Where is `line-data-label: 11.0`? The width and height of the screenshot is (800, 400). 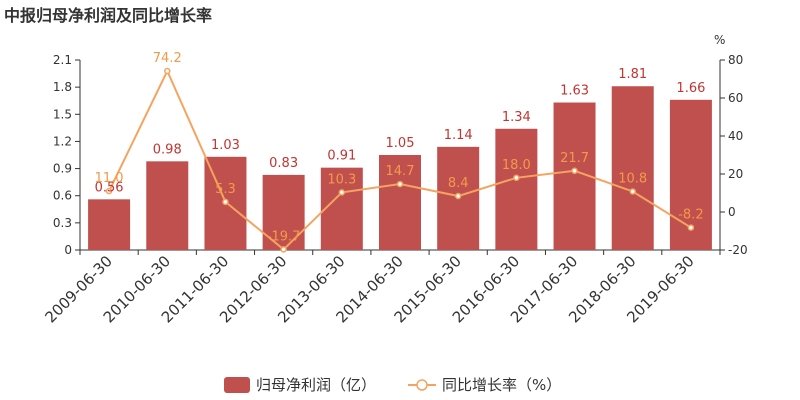 line-data-label: 11.0 is located at coordinates (109, 178).